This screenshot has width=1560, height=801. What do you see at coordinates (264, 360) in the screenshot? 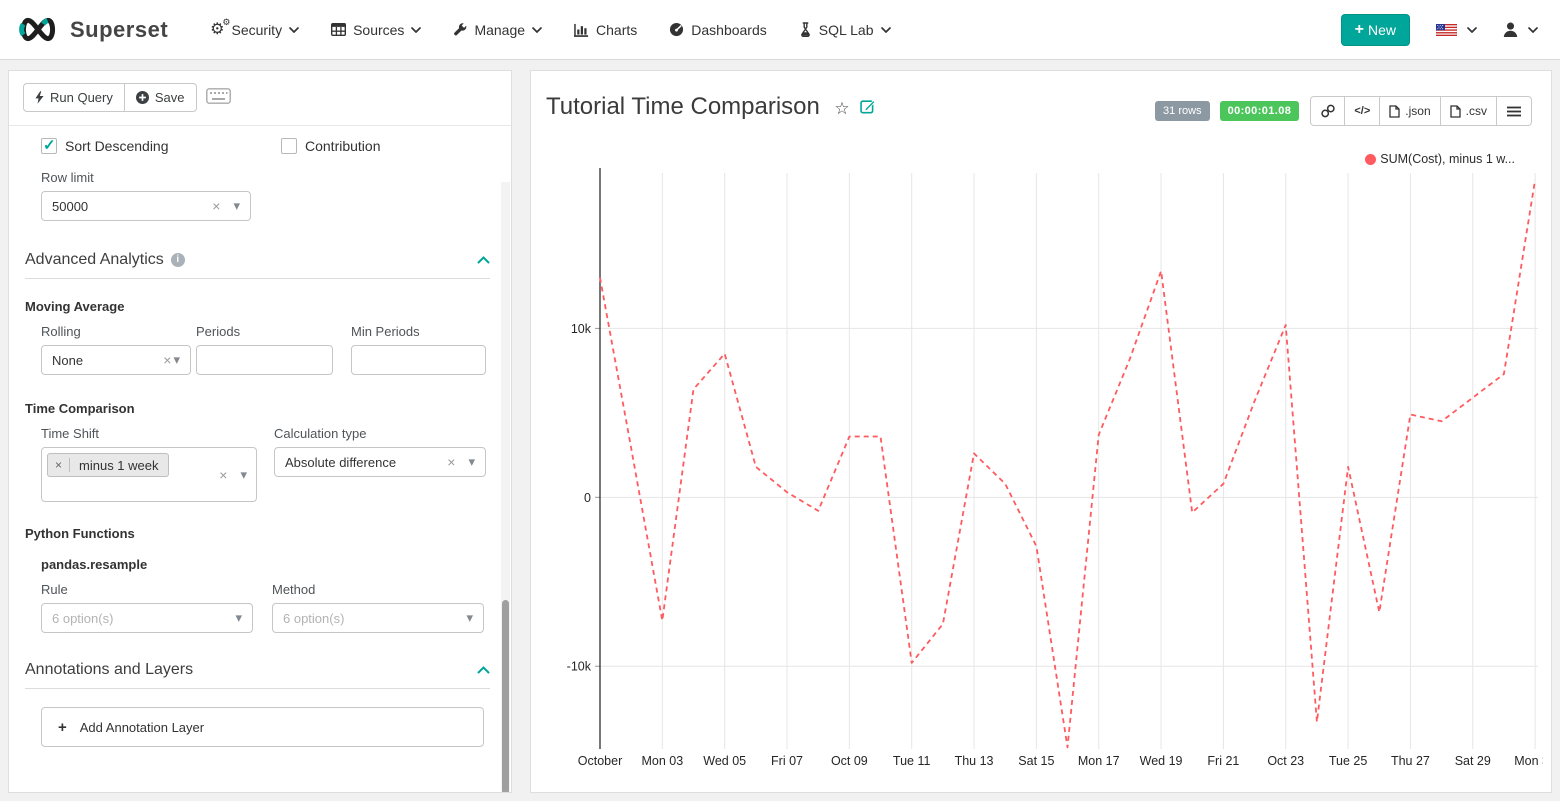
I see `periods-input` at bounding box center [264, 360].